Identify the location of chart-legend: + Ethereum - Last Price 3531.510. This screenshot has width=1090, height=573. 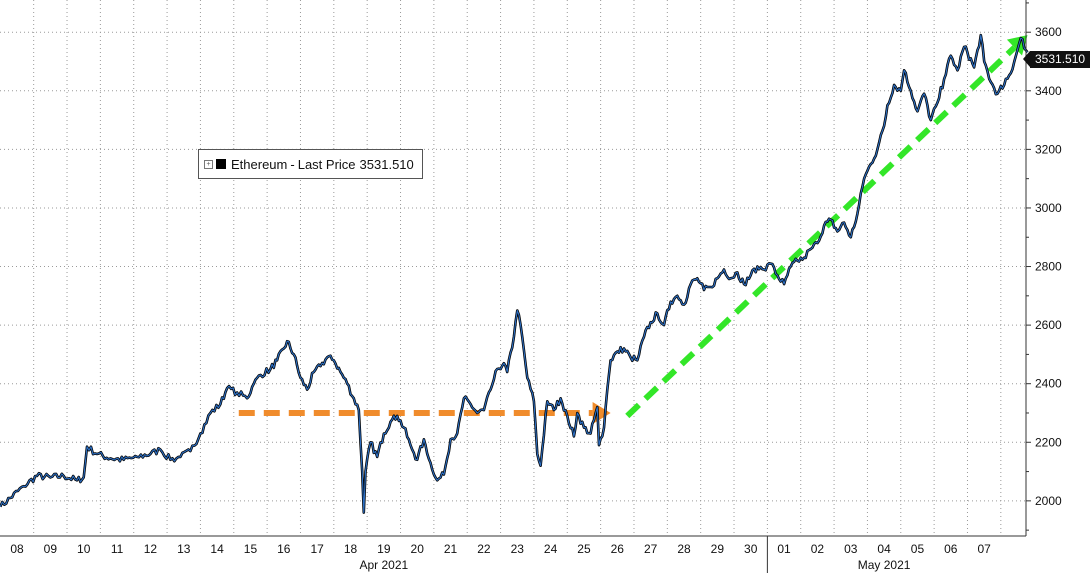
(310, 164).